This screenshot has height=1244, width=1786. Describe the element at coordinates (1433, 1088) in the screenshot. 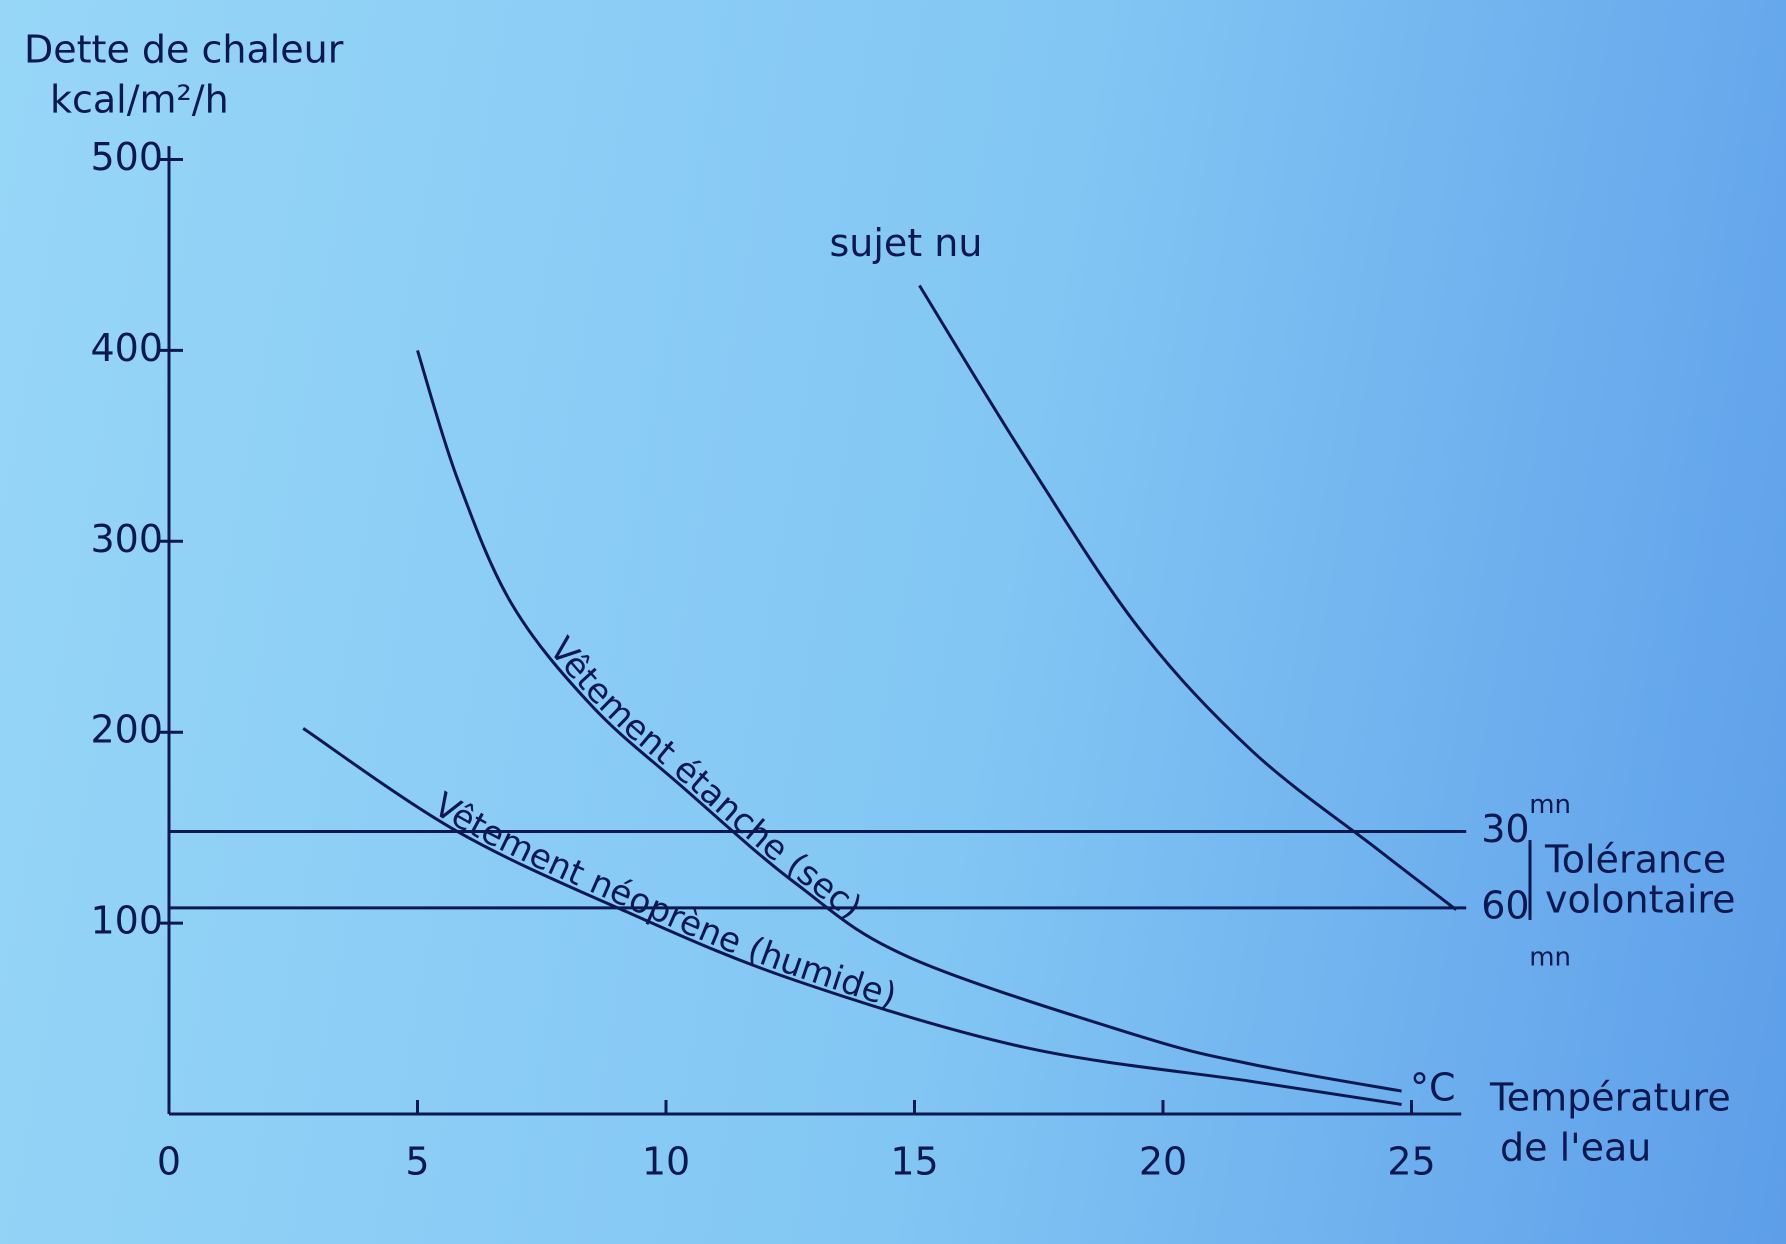

I see `x-axis-unit: °C` at that location.